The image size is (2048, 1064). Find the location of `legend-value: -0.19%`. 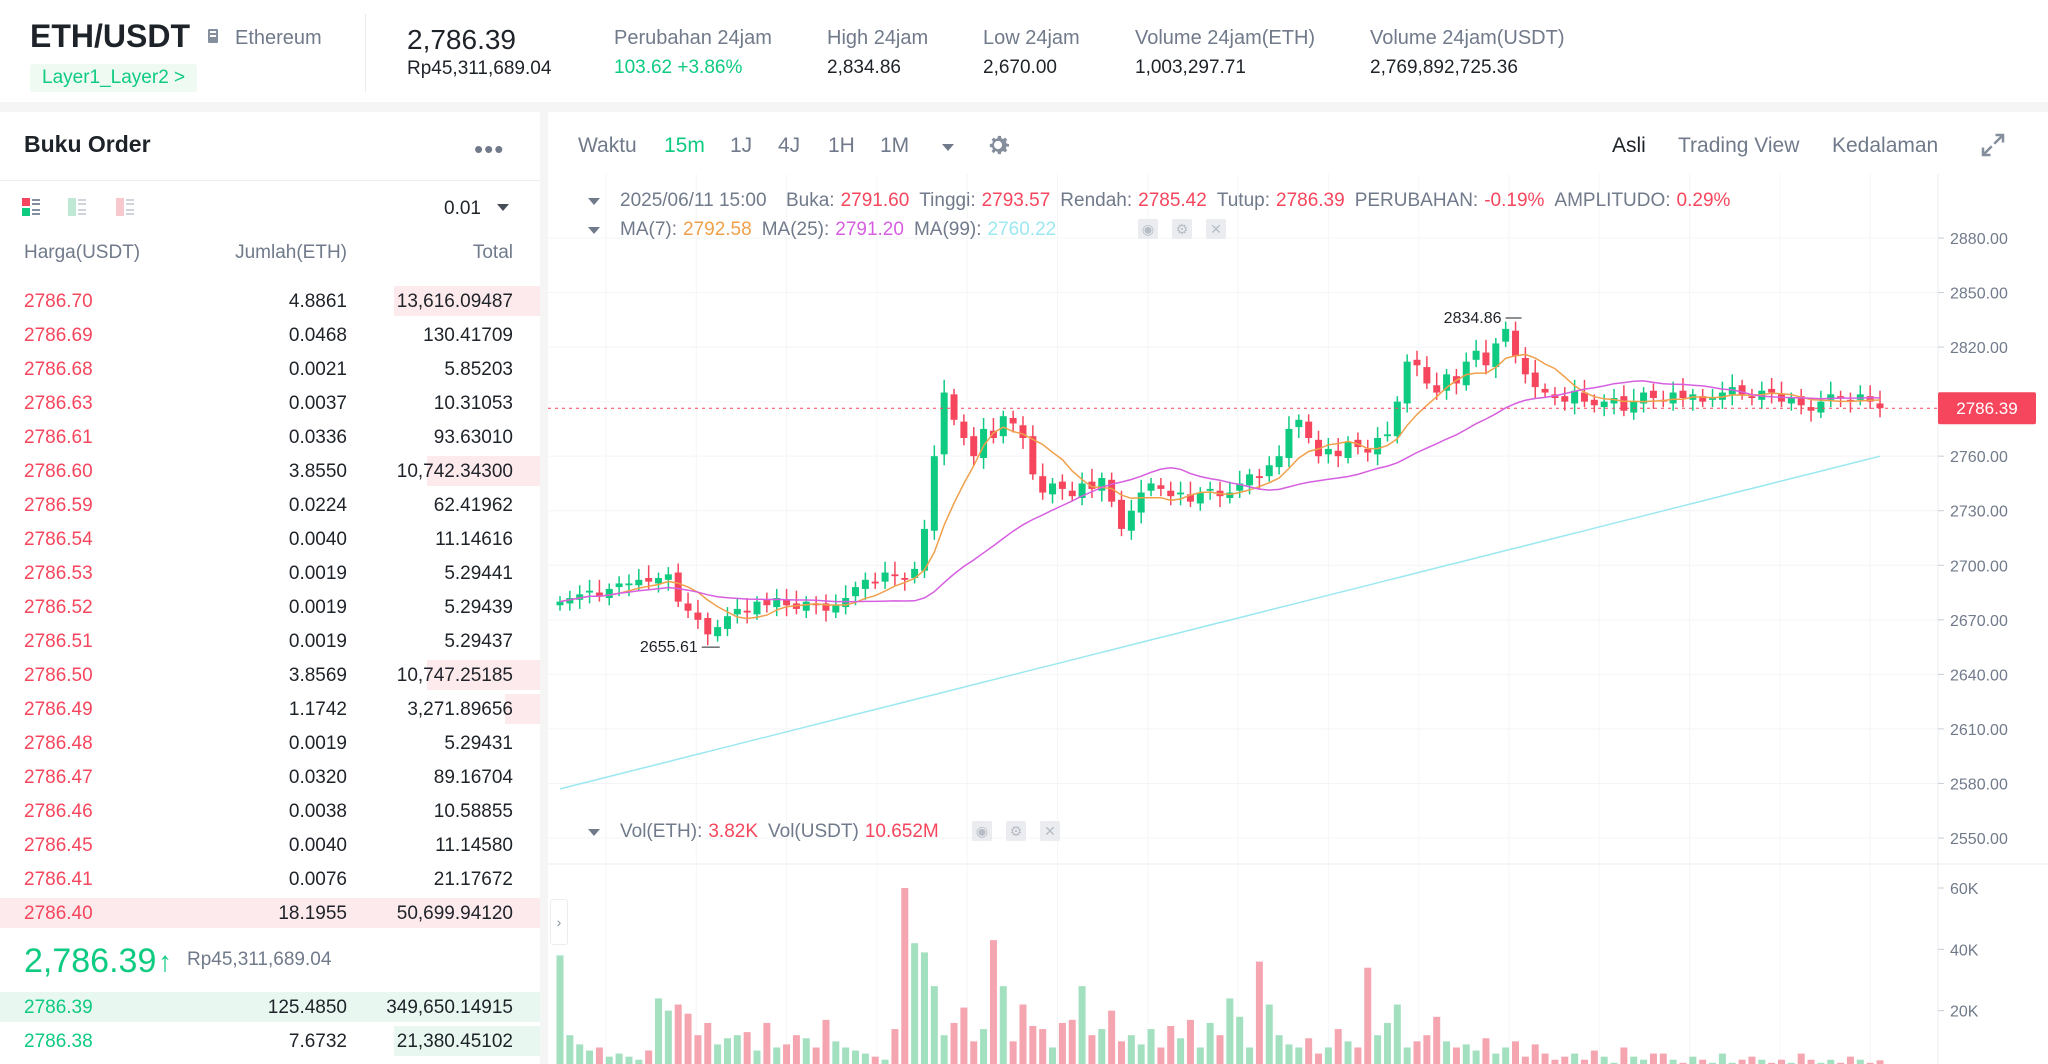

legend-value: -0.19% is located at coordinates (1514, 200).